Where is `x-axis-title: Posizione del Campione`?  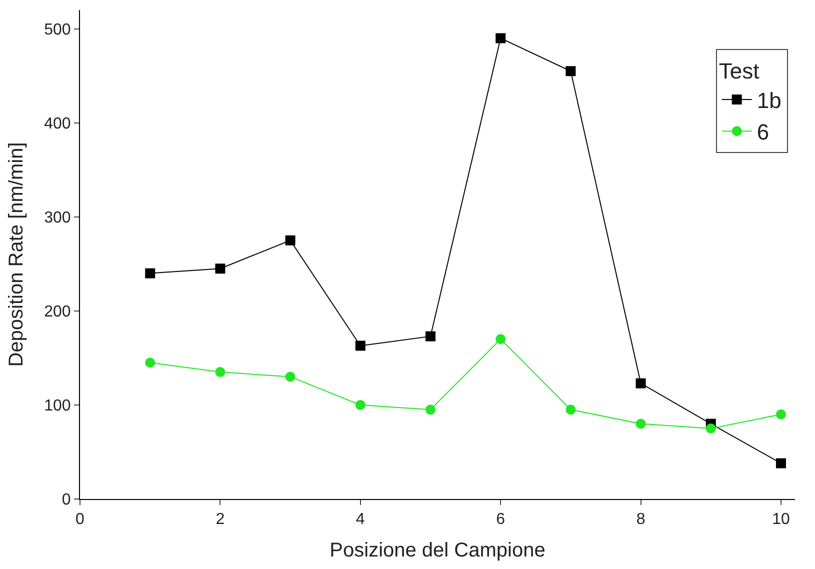 x-axis-title: Posizione del Campione is located at coordinates (438, 551).